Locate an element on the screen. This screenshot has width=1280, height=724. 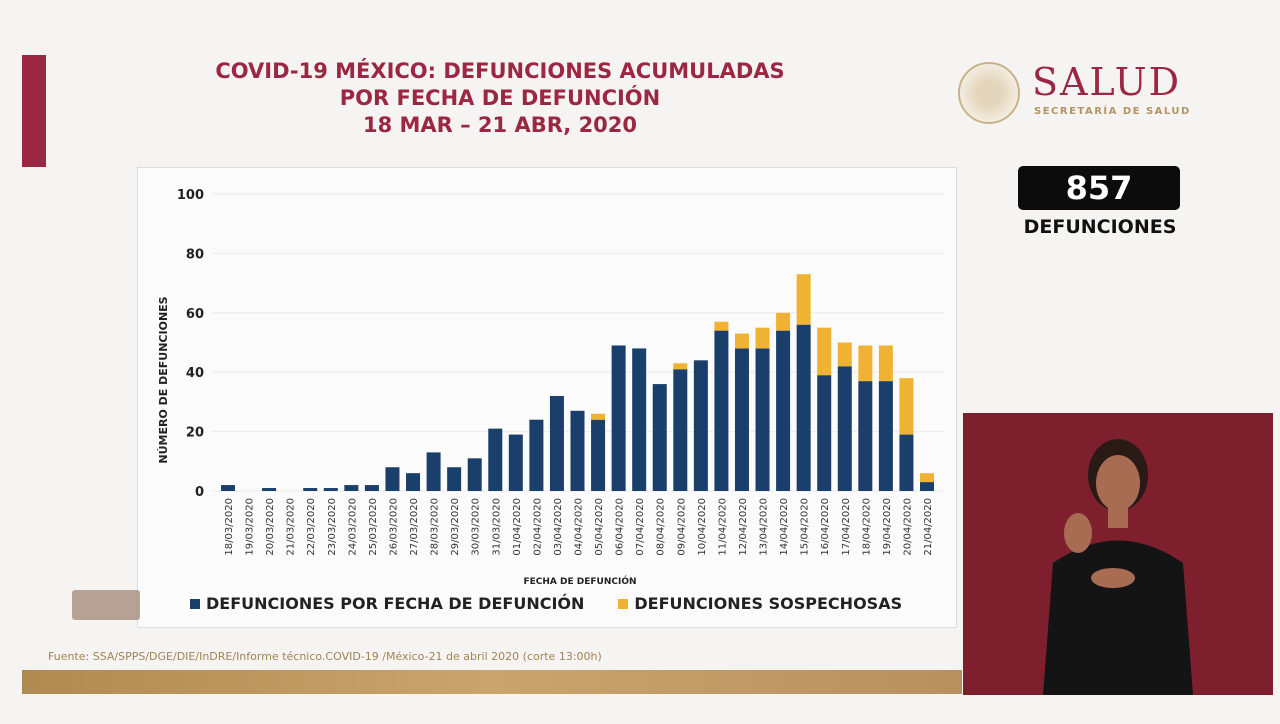
brand-name: SALUD is located at coordinates (1107, 82).